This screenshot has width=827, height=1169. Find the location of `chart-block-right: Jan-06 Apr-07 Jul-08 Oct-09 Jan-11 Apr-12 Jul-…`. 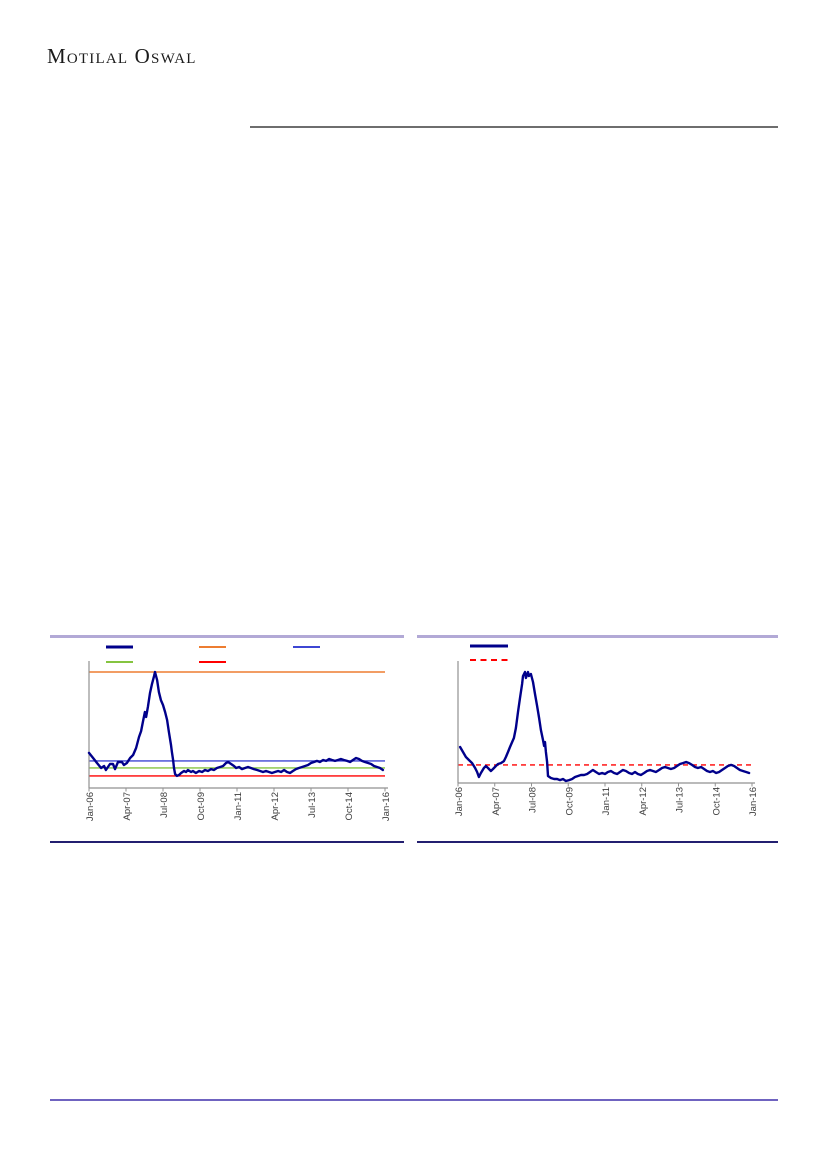

chart-block-right: Jan-06 Apr-07 Jul-08 Oct-09 Jan-11 Apr-12 Jul-… is located at coordinates (597, 739).